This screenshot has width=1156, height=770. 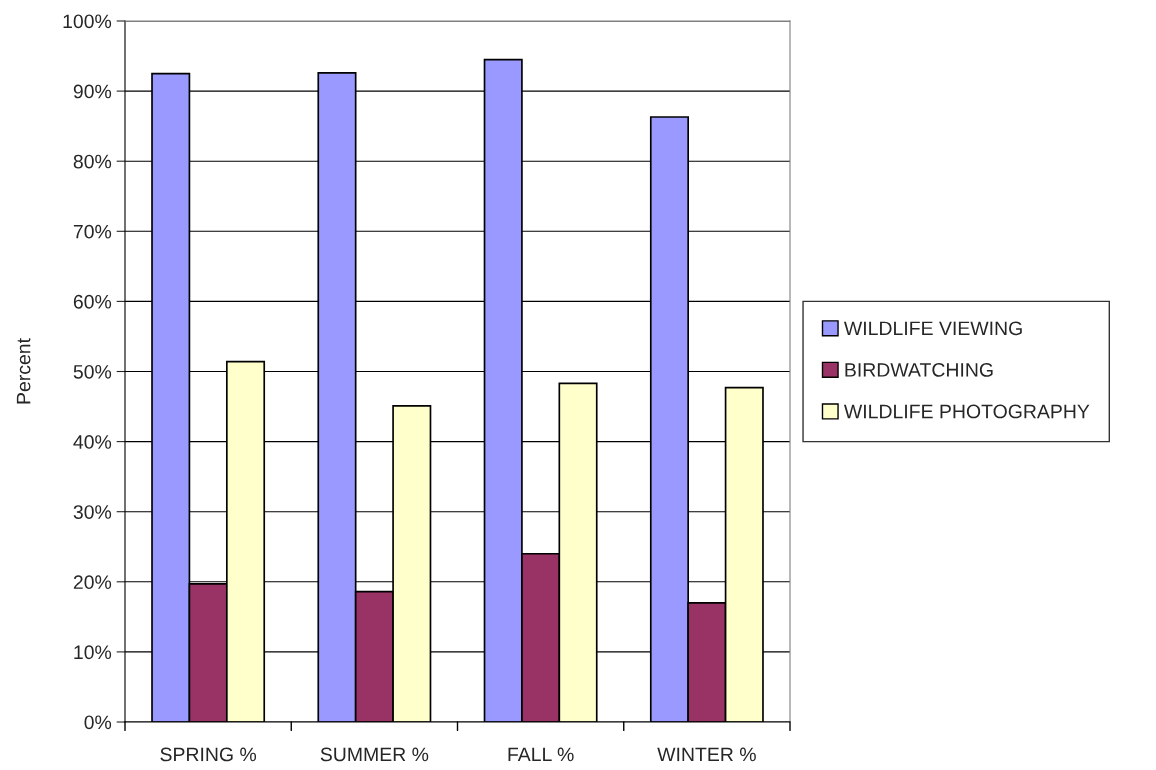 What do you see at coordinates (208, 754) in the screenshot?
I see `x-tick-label: SPRING %` at bounding box center [208, 754].